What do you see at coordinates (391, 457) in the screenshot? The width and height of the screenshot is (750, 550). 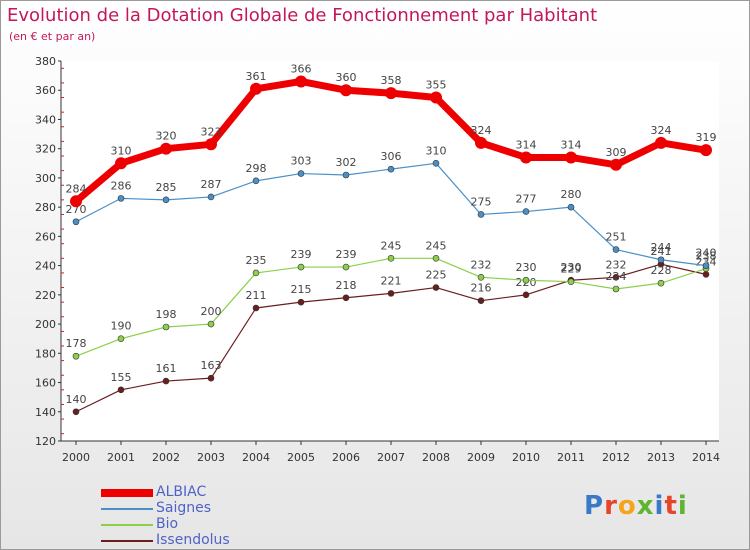 I see `x-tick-label: 2007` at bounding box center [391, 457].